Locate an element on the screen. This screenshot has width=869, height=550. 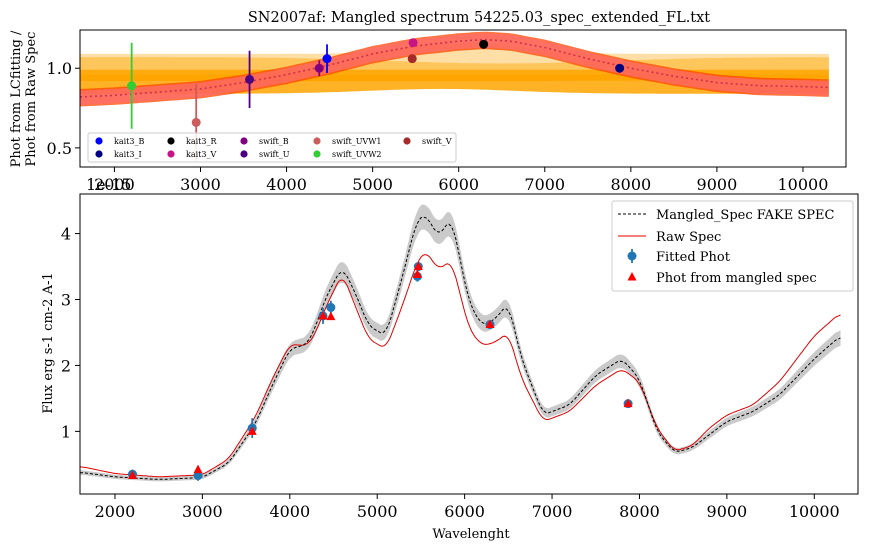
point-swift_UVW1 is located at coordinates (196, 122).